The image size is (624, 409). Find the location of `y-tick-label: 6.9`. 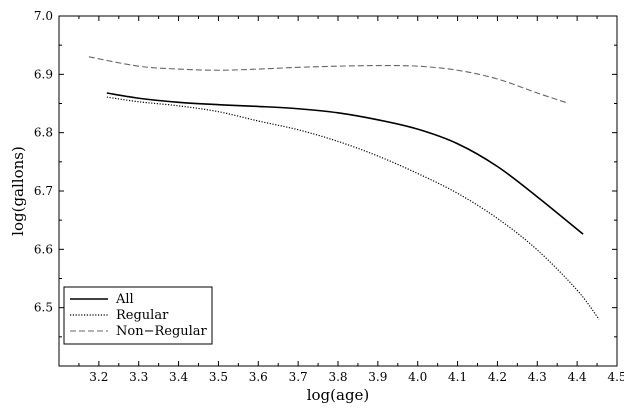

y-tick-label: 6.9 is located at coordinates (43, 74).